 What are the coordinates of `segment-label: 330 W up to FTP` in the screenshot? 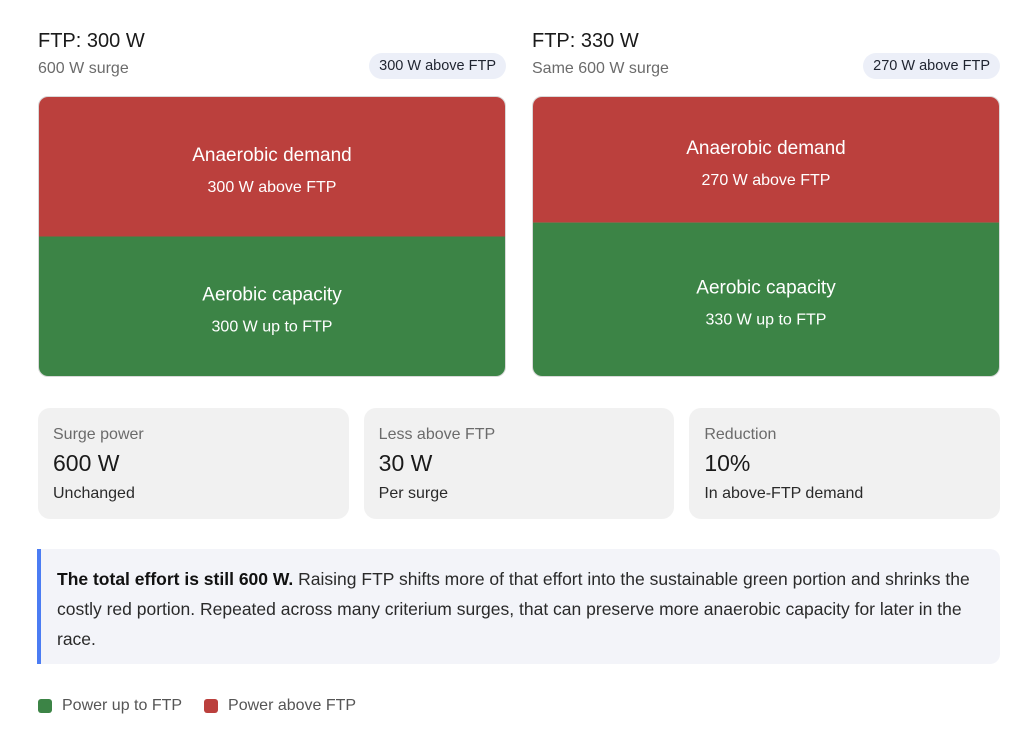 It's located at (766, 319).